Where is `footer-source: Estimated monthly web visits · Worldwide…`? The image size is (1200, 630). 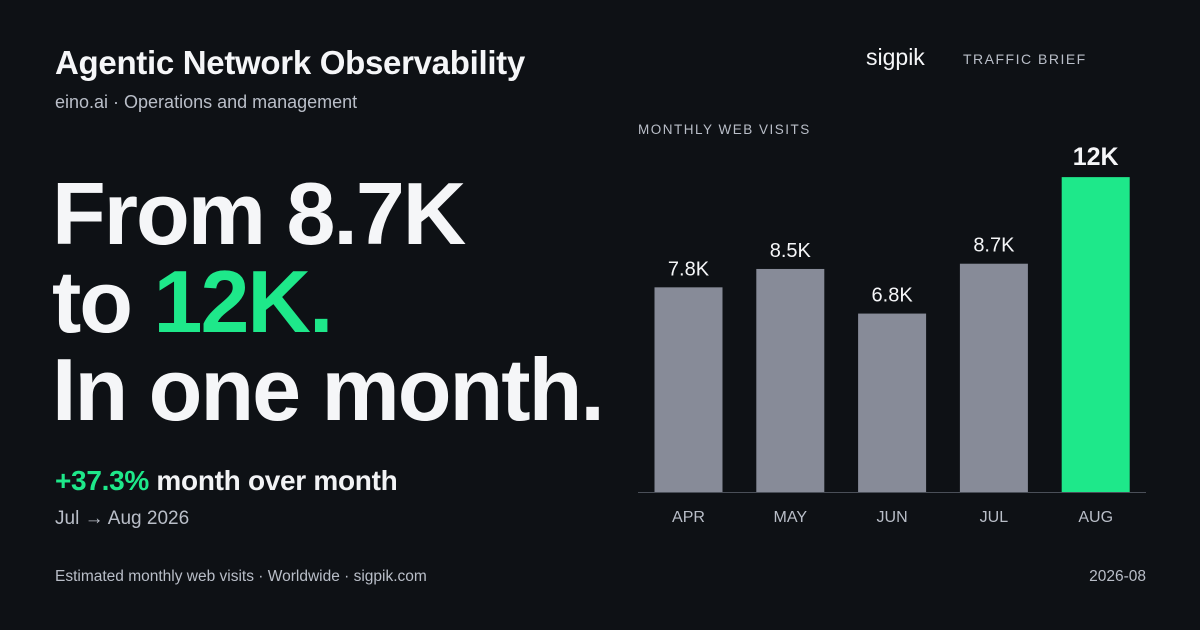 footer-source: Estimated monthly web visits · Worldwide… is located at coordinates (241, 576).